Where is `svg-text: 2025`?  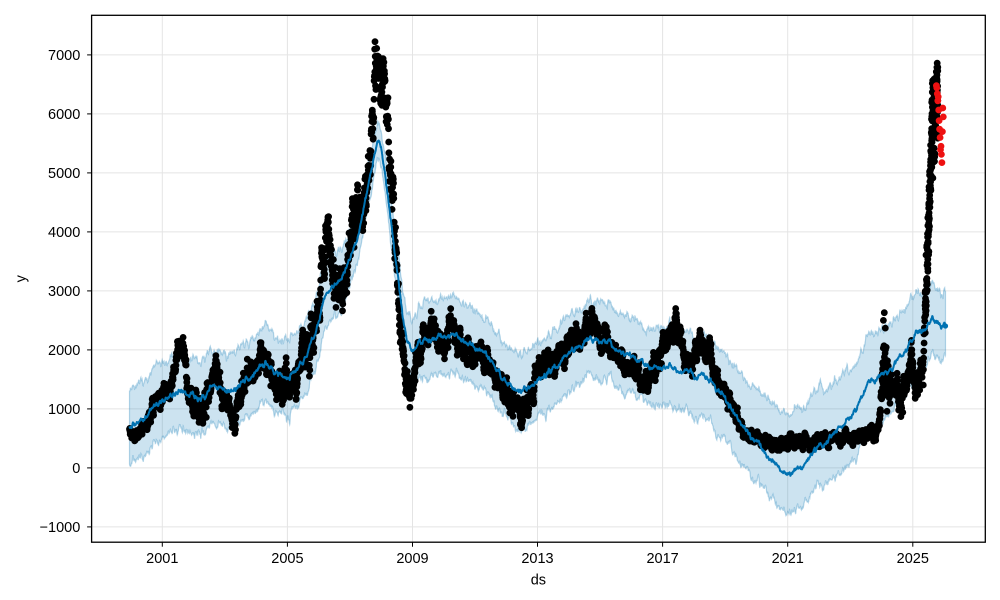 svg-text: 2025 is located at coordinates (913, 559).